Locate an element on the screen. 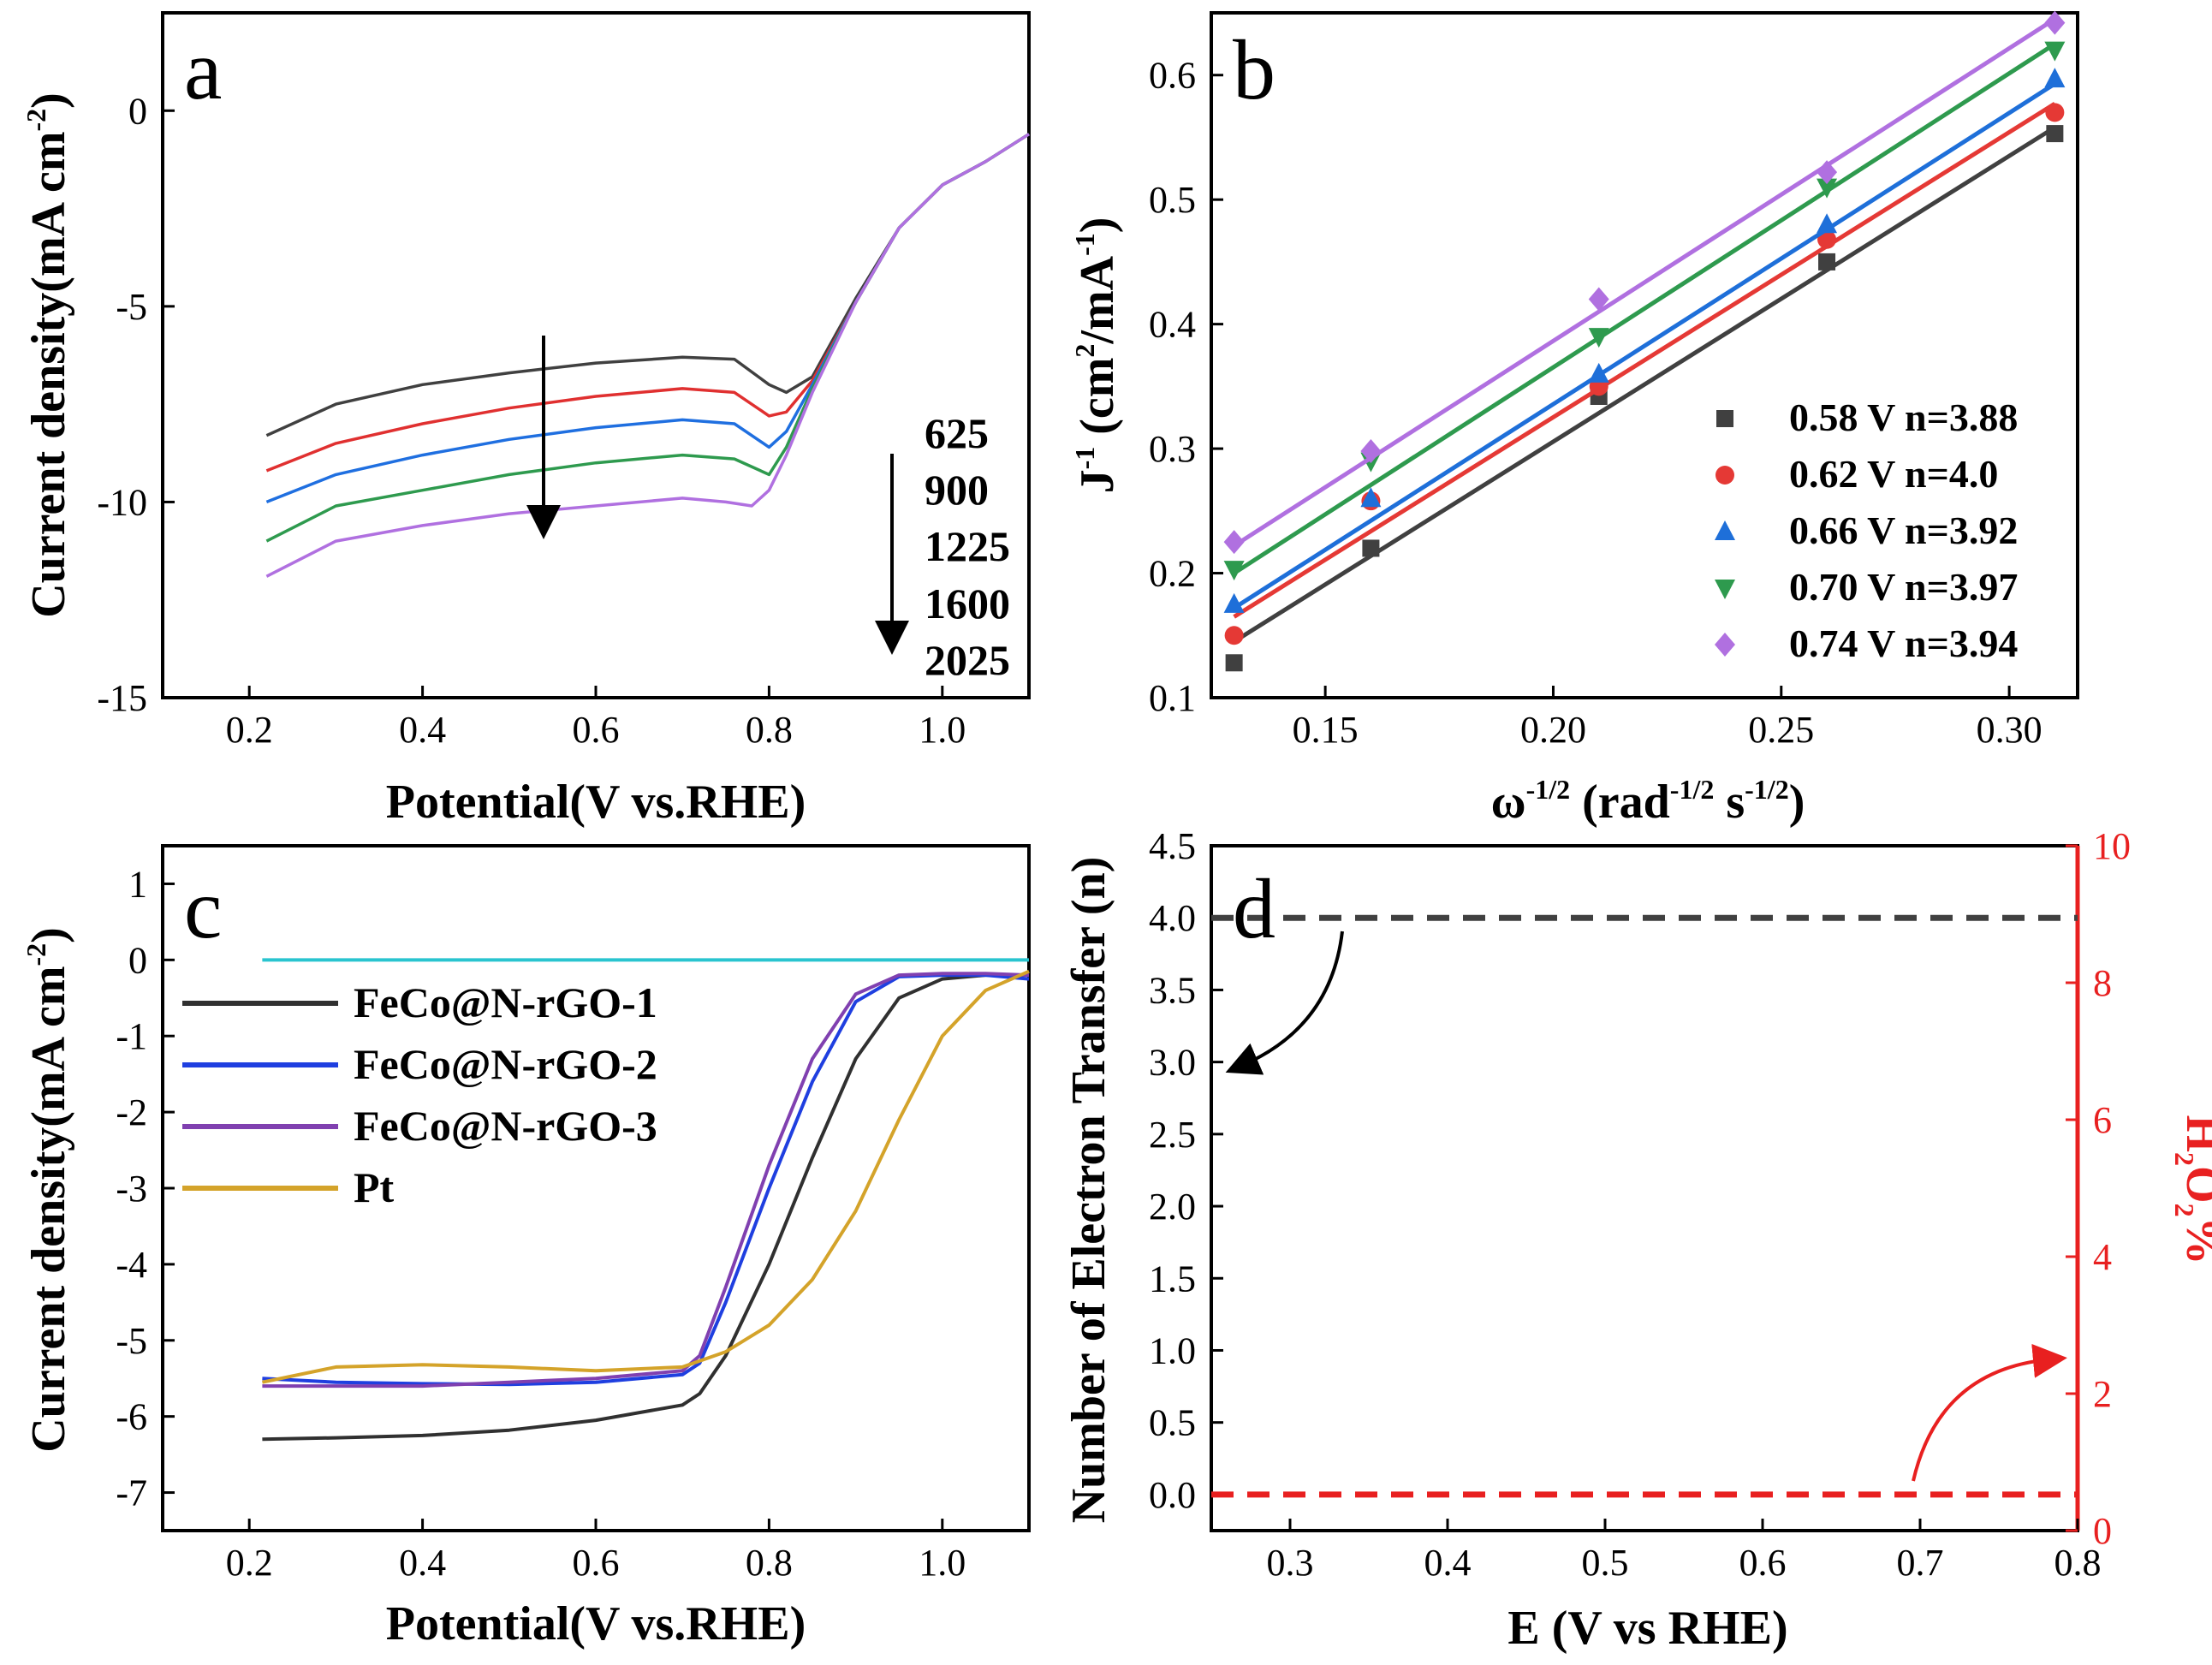 This screenshot has width=2212, height=1665. panel-b-y-tick-label: 0.6 is located at coordinates (1172, 76).